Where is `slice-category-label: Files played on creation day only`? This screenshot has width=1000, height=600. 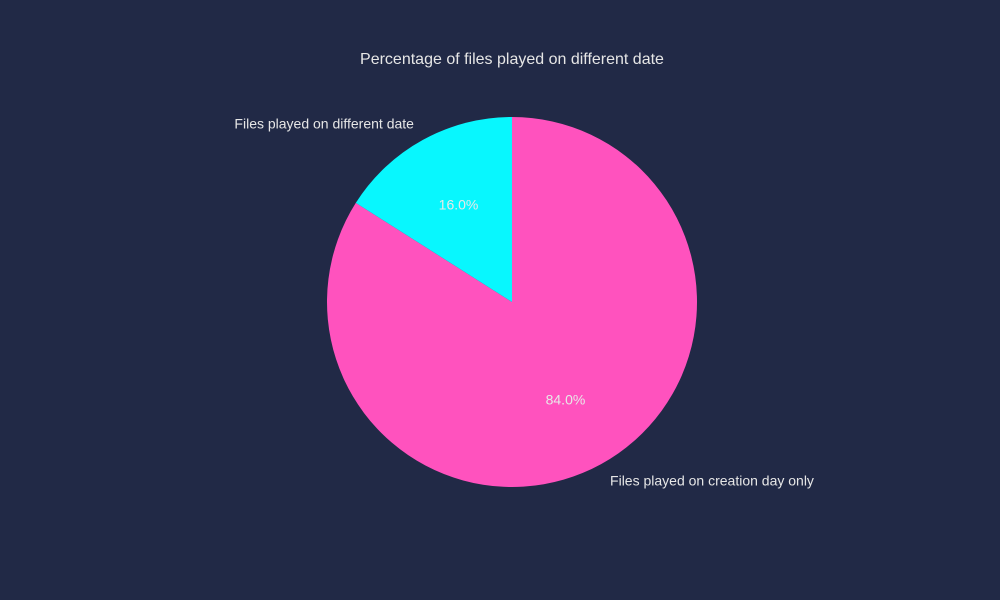 slice-category-label: Files played on creation day only is located at coordinates (712, 480).